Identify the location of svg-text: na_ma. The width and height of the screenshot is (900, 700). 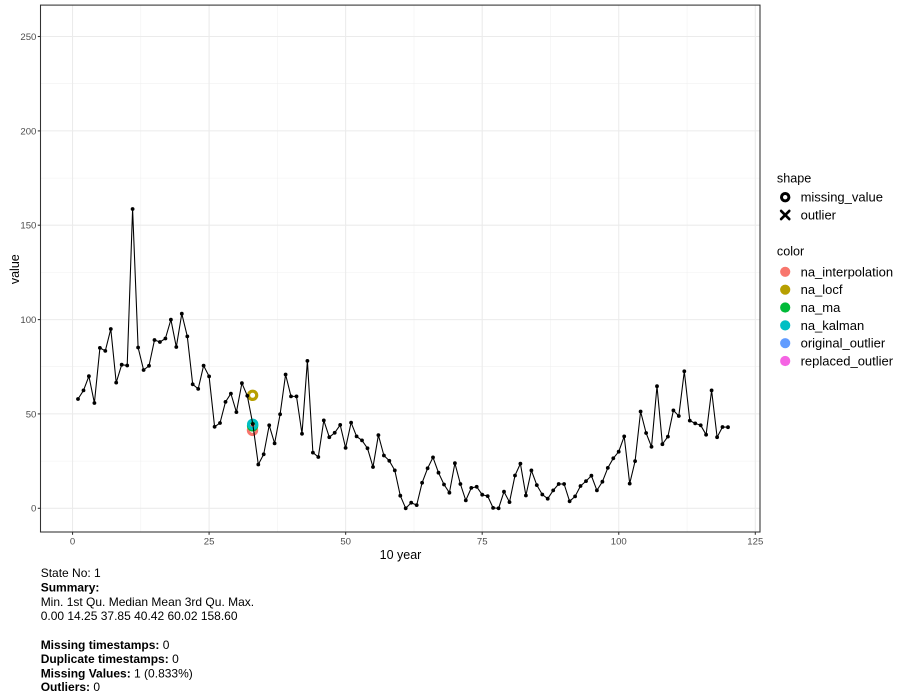
(821, 307).